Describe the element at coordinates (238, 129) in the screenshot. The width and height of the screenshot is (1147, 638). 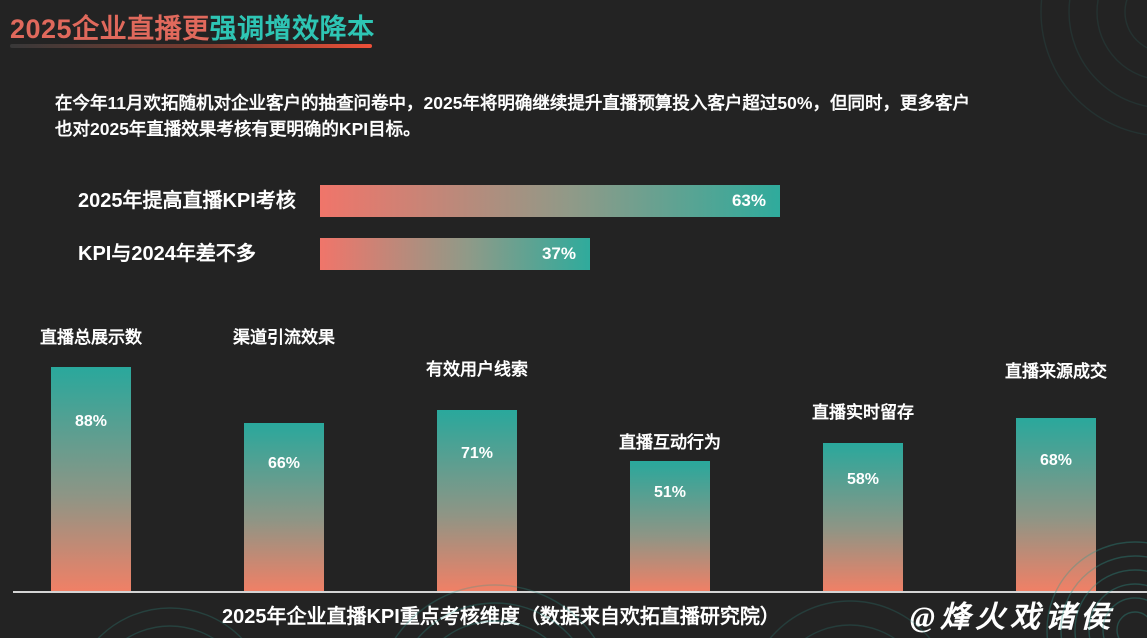
I see `intro-line-2: 也对2025年直播效果考核有更明确的KPI目标。` at that location.